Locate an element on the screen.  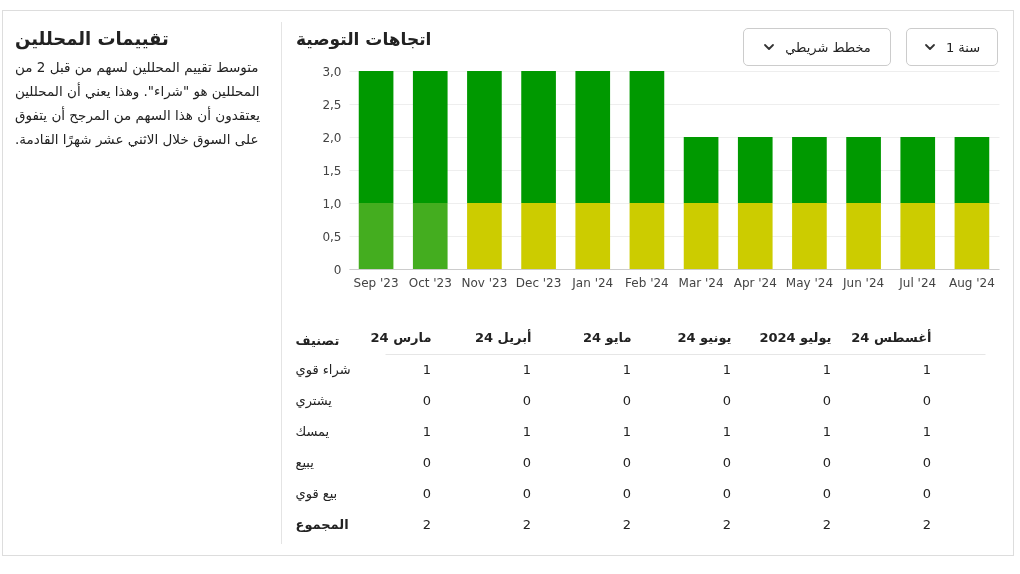
x-tick-label: Apr '24 is located at coordinates (755, 282).